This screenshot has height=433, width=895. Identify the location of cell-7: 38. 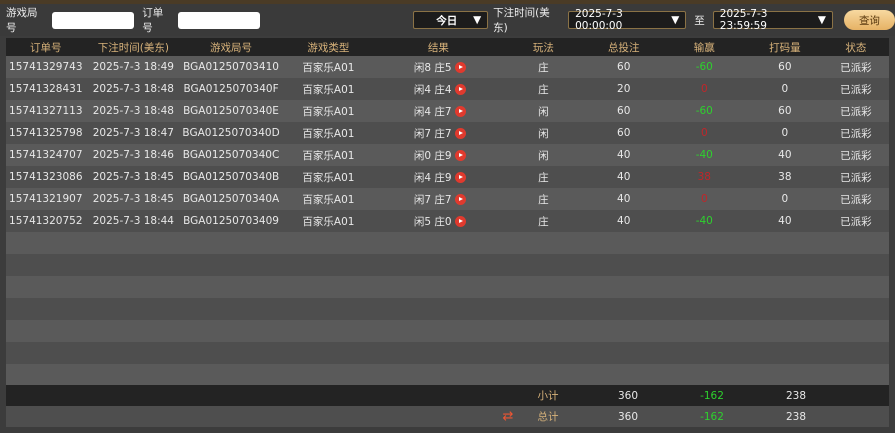
(704, 177).